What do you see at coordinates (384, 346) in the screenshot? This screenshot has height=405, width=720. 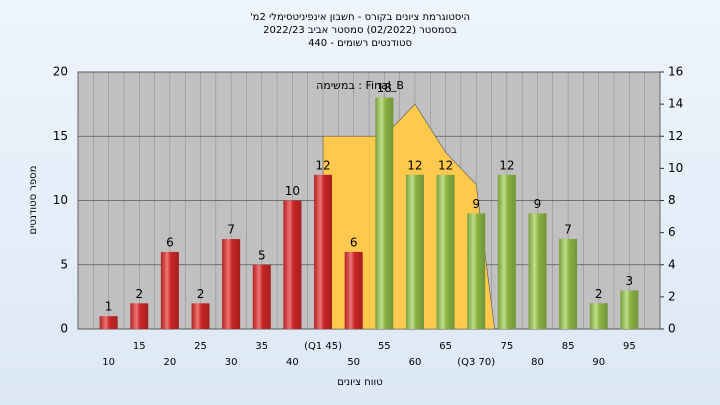 I see `x-tick-label: 55` at bounding box center [384, 346].